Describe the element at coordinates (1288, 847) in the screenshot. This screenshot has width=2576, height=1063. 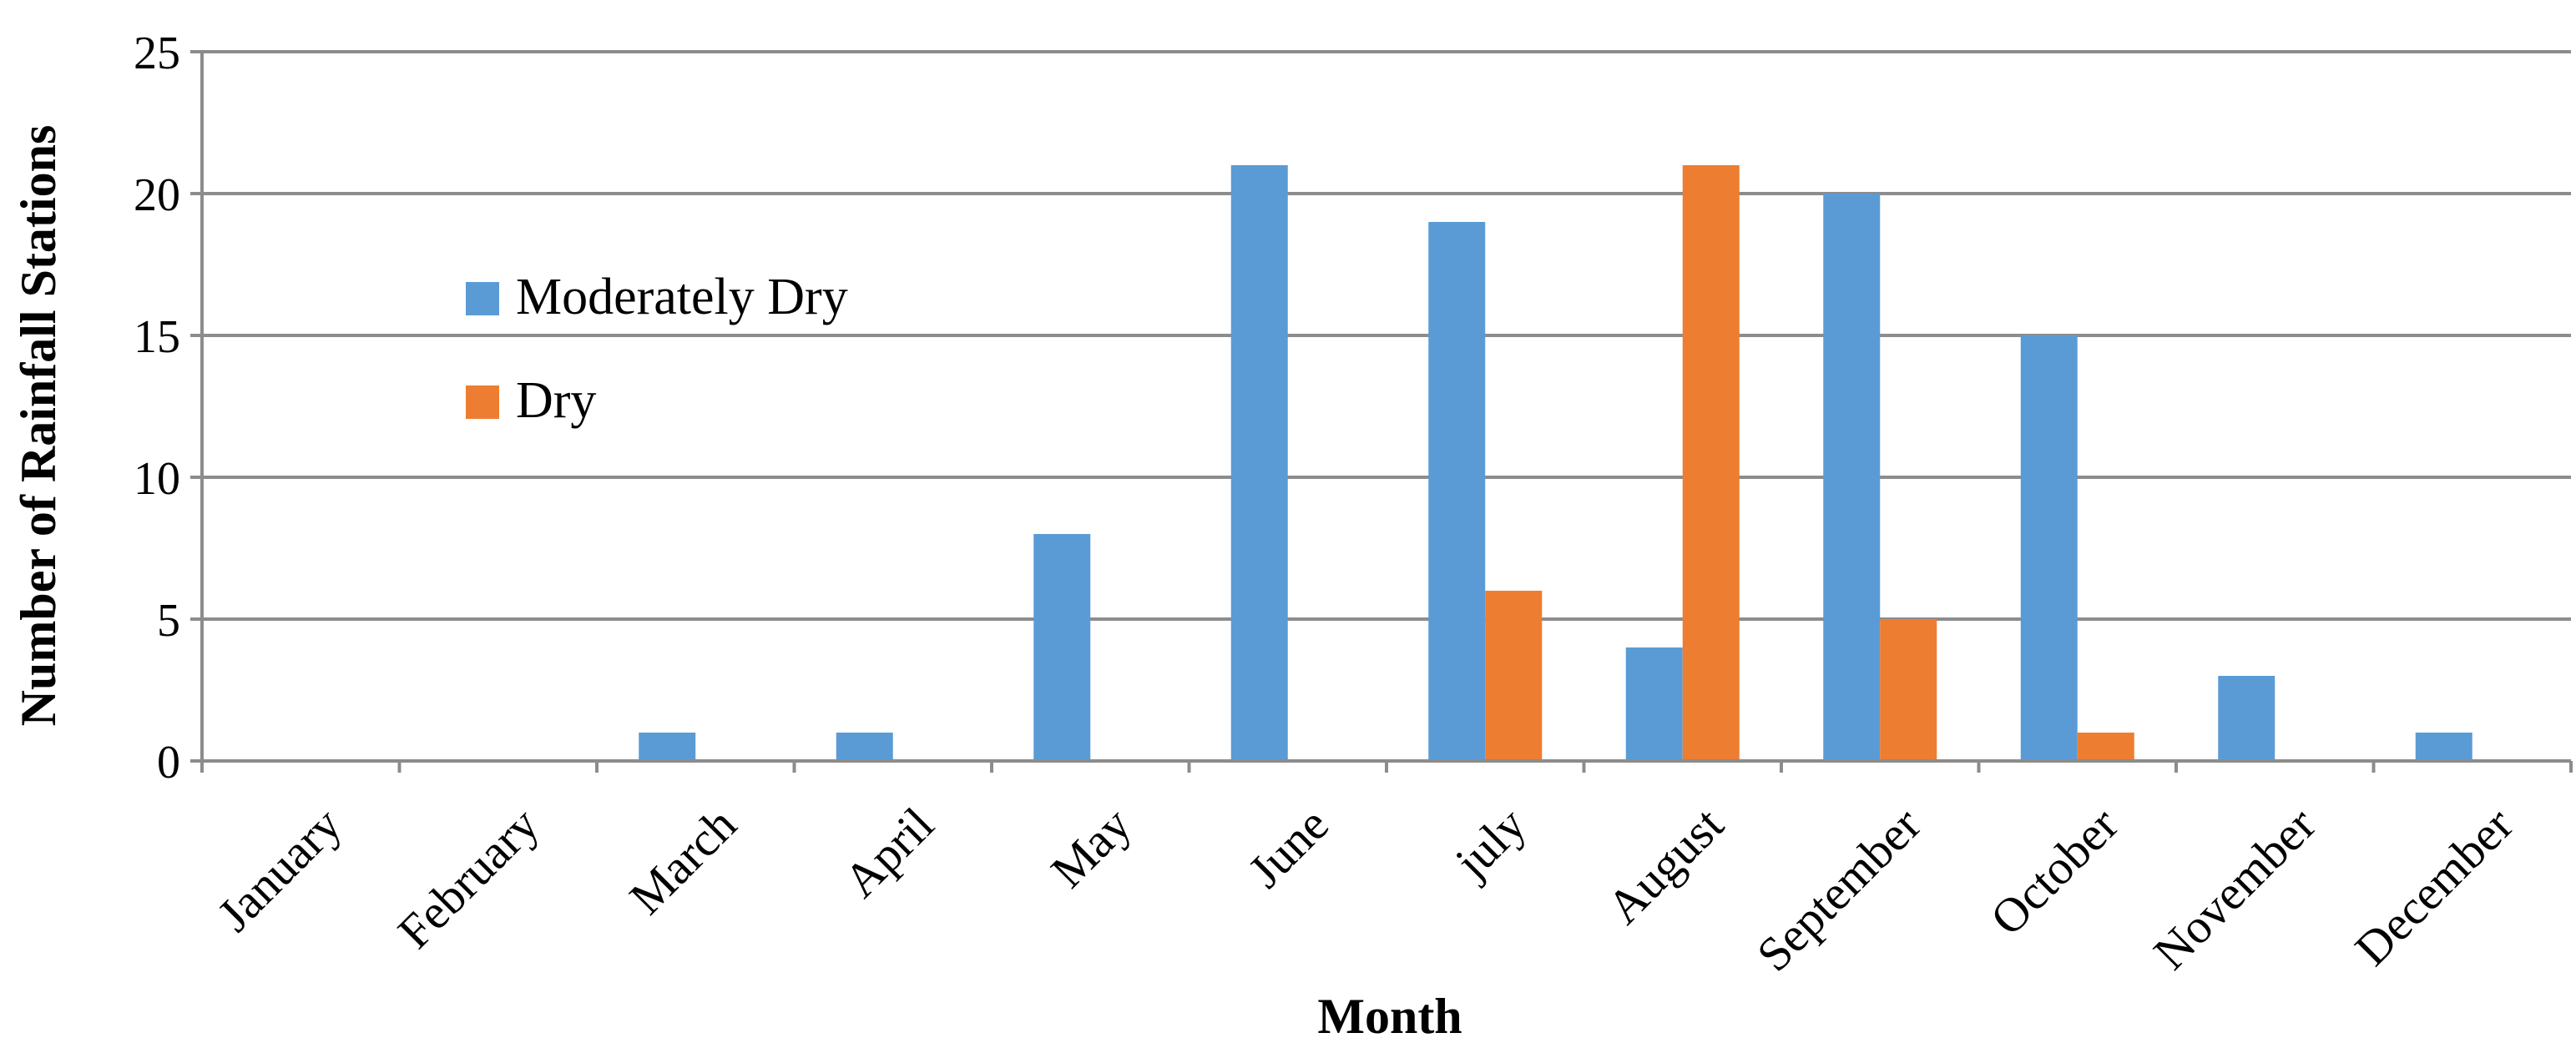
I see `x-tick-label-june: June` at that location.